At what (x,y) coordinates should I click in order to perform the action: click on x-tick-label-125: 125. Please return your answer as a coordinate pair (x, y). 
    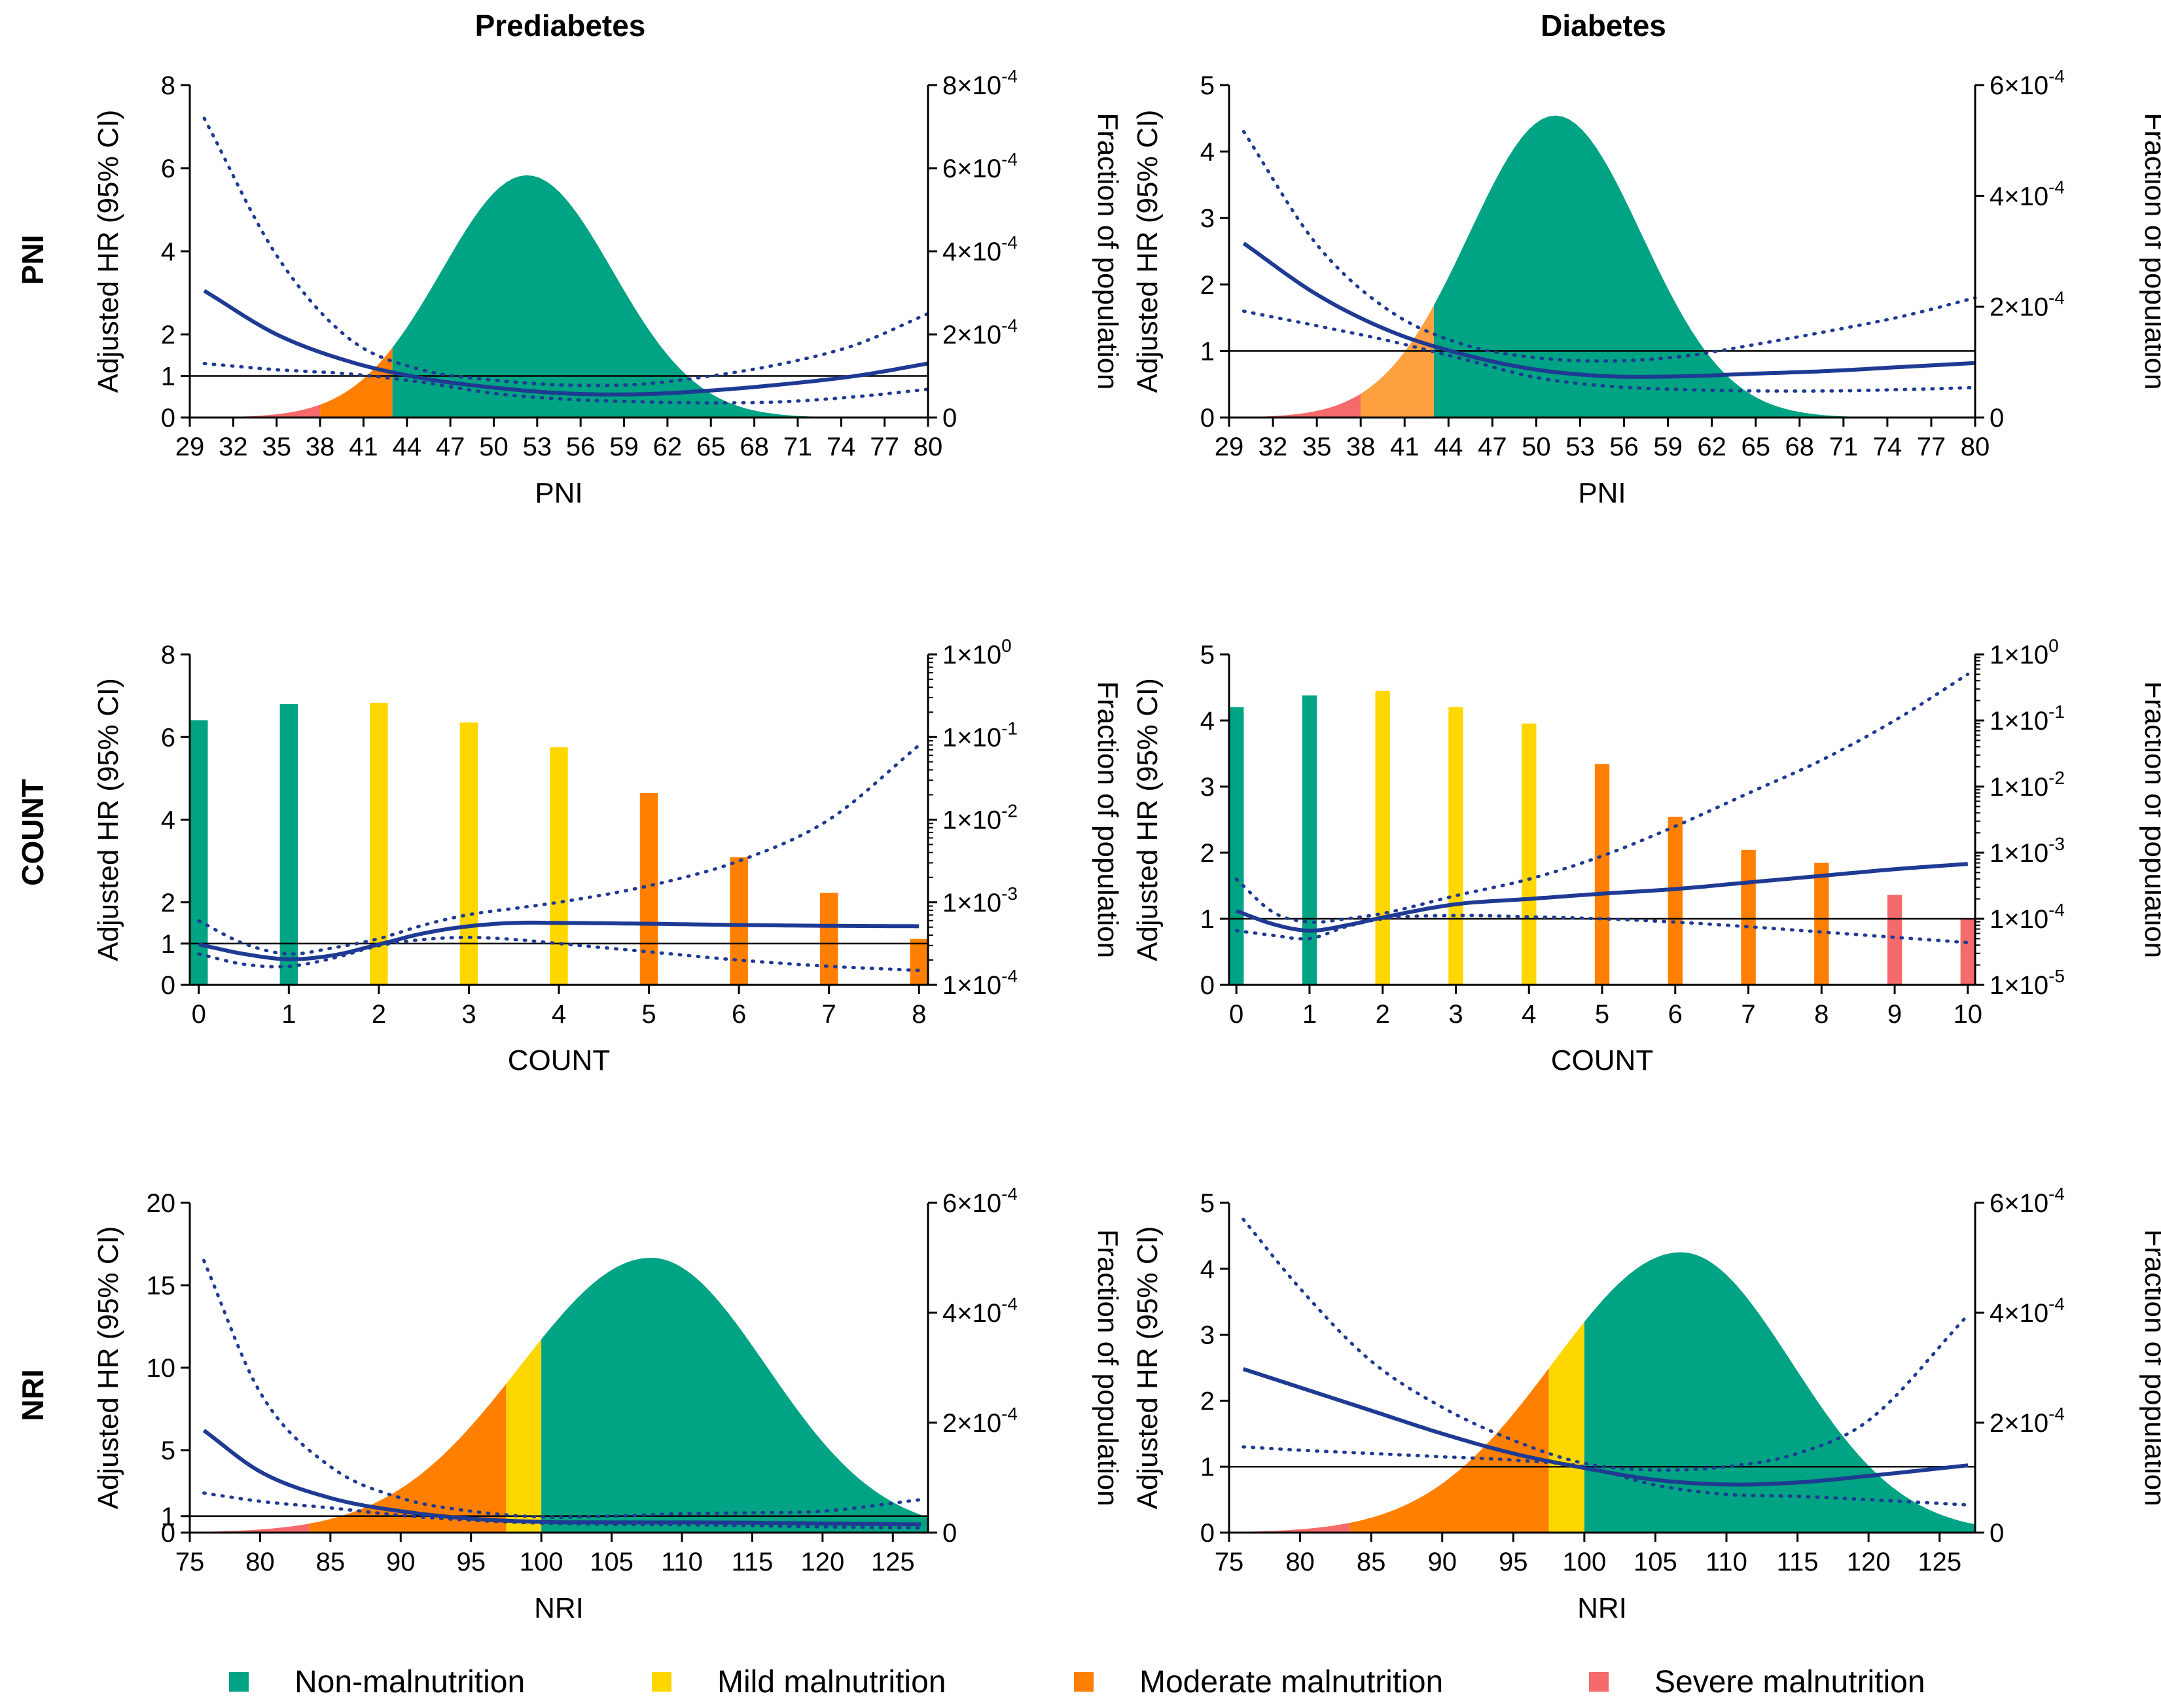
    Looking at the image, I should click on (1939, 1562).